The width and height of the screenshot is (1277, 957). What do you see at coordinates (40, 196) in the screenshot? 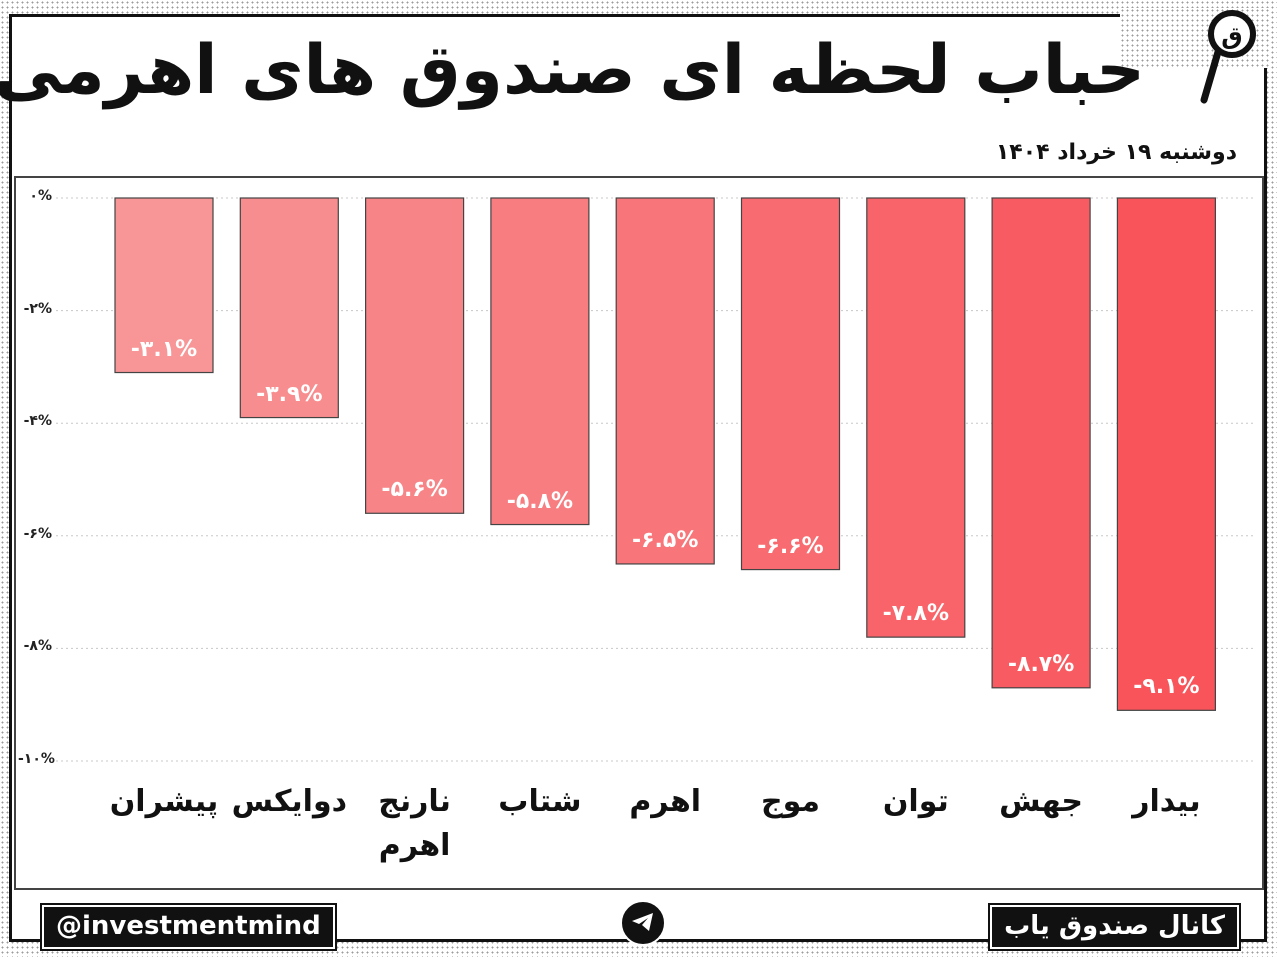
I see `y-tick-label: ۰%` at bounding box center [40, 196].